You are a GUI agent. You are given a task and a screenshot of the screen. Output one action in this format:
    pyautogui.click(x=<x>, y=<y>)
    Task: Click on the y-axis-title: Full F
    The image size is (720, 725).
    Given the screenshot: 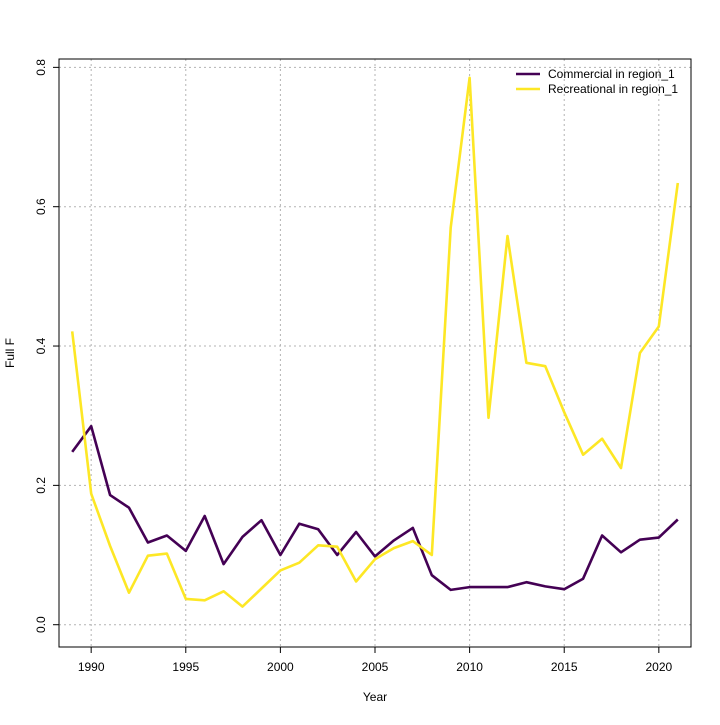 What is the action you would take?
    pyautogui.click(x=10, y=353)
    